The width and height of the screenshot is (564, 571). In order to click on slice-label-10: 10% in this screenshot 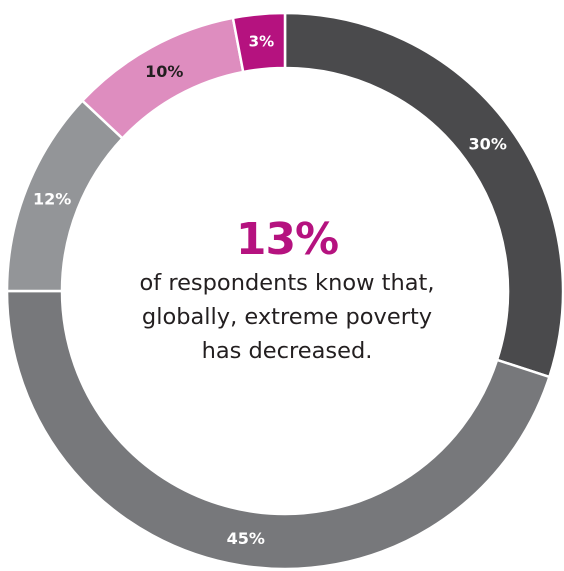, I will do `click(164, 71)`.